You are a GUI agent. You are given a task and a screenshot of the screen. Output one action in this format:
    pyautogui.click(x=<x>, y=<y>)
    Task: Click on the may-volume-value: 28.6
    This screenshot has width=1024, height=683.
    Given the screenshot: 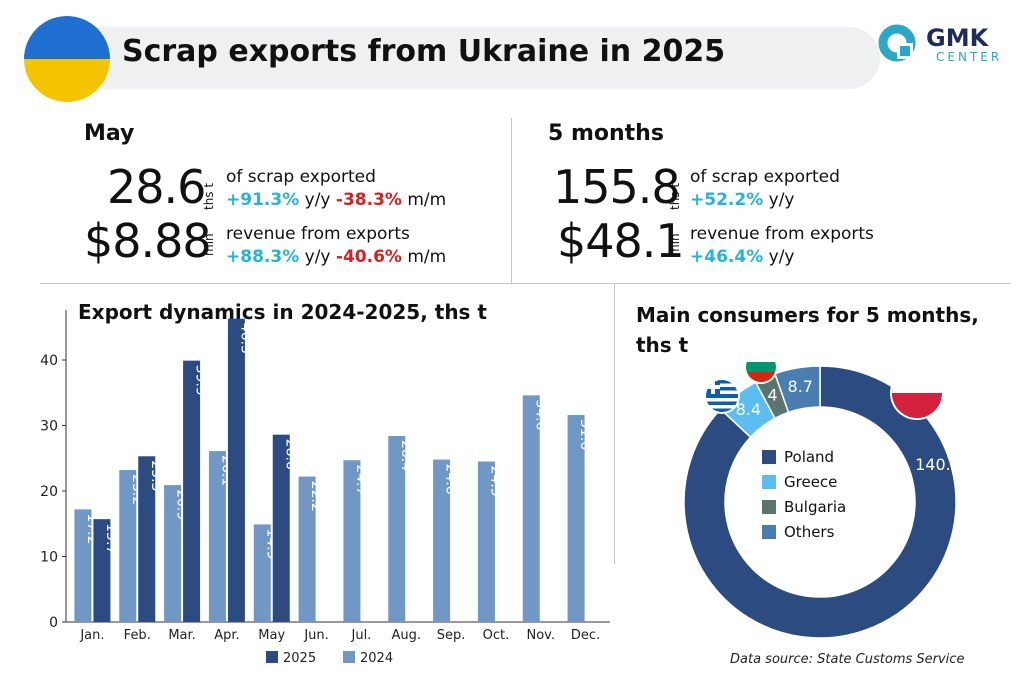 What is the action you would take?
    pyautogui.click(x=156, y=187)
    